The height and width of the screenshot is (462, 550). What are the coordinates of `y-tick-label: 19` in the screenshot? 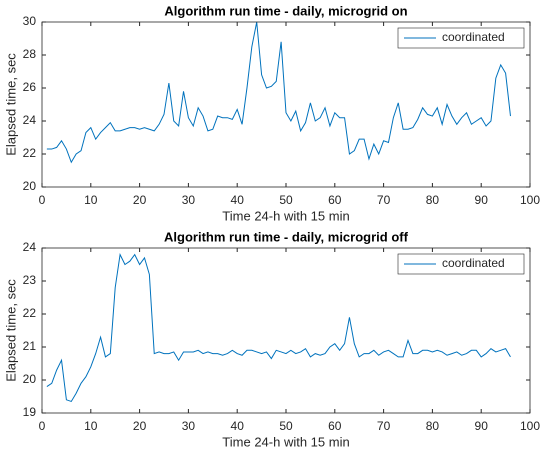 It's located at (30, 412).